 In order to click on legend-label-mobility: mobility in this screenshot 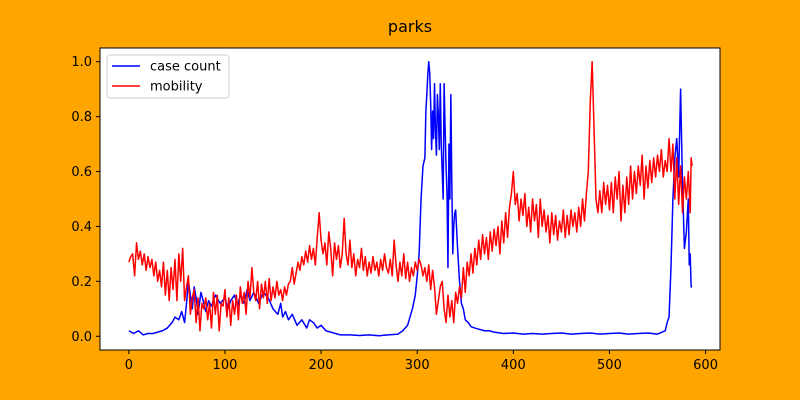, I will do `click(176, 87)`.